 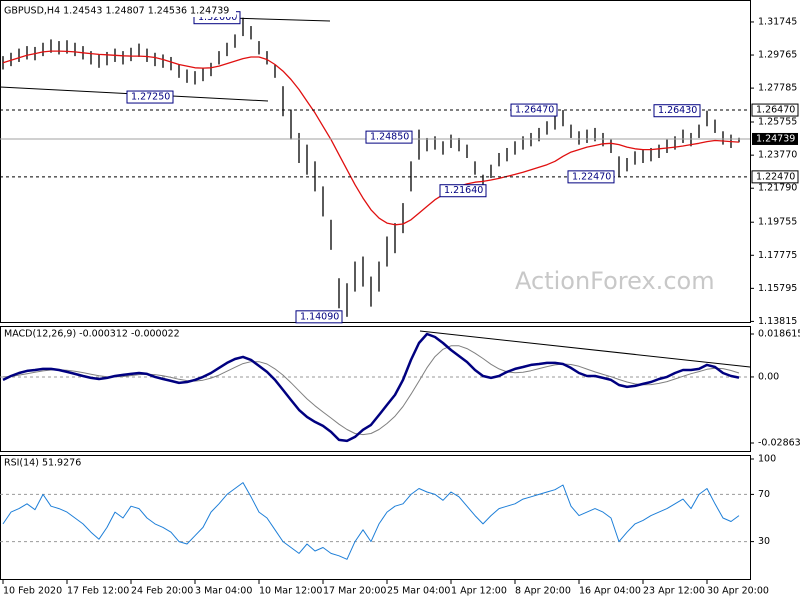 I want to click on y-tick-label: 100, so click(x=767, y=459).